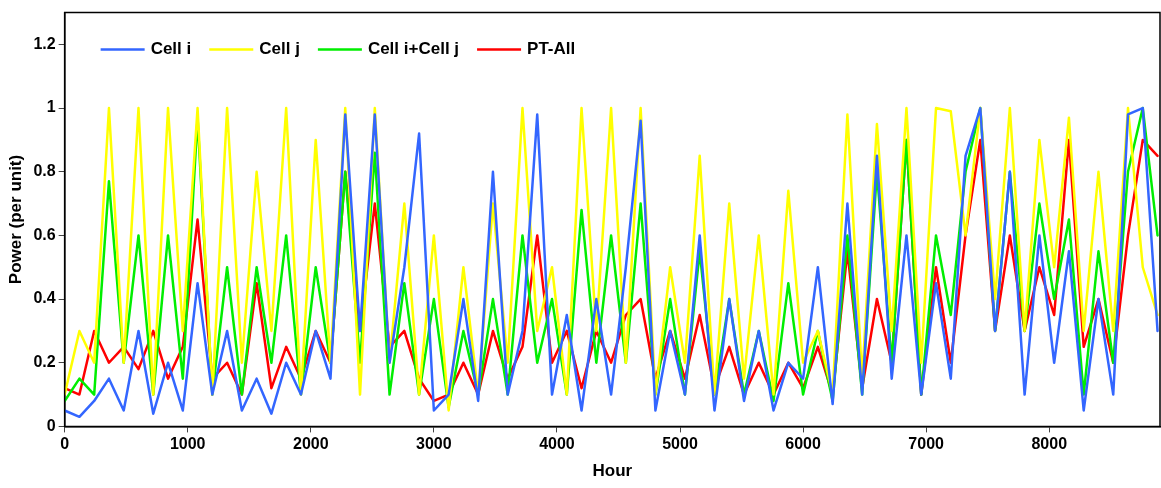 Image resolution: width=1161 pixels, height=488 pixels. What do you see at coordinates (279, 49) in the screenshot?
I see `legend-label: Cell j` at bounding box center [279, 49].